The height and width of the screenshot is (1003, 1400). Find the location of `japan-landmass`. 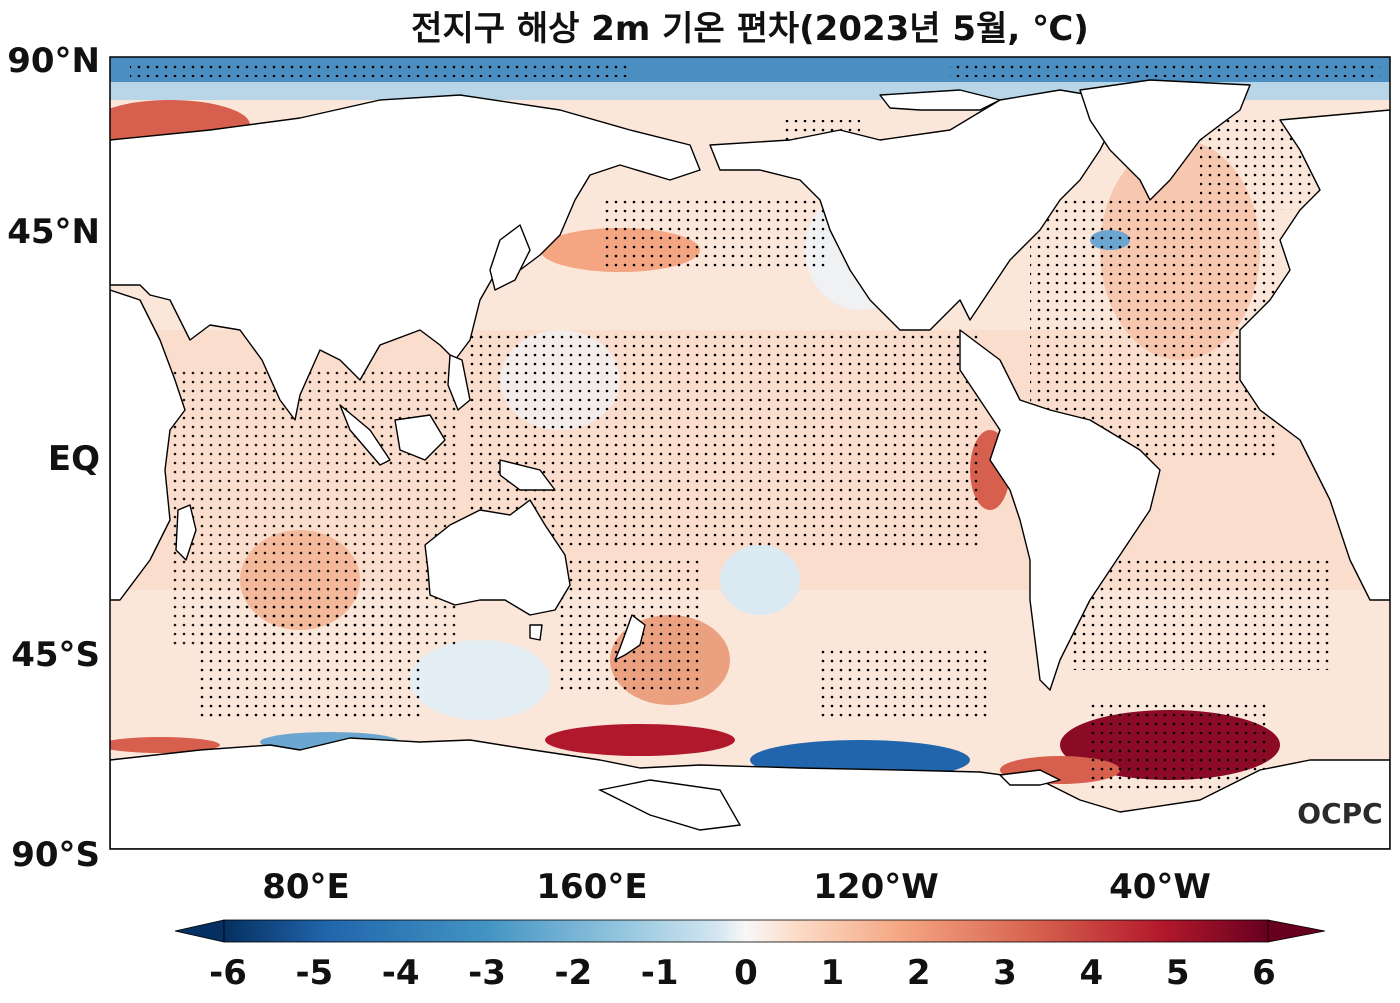

japan-landmass is located at coordinates (510, 257).